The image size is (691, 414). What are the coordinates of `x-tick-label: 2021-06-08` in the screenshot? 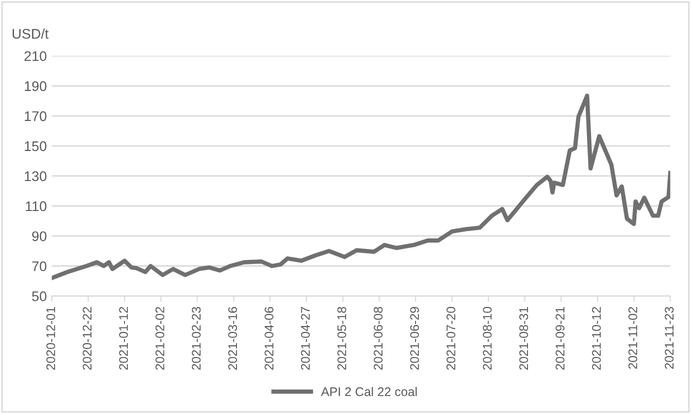 It's located at (378, 338).